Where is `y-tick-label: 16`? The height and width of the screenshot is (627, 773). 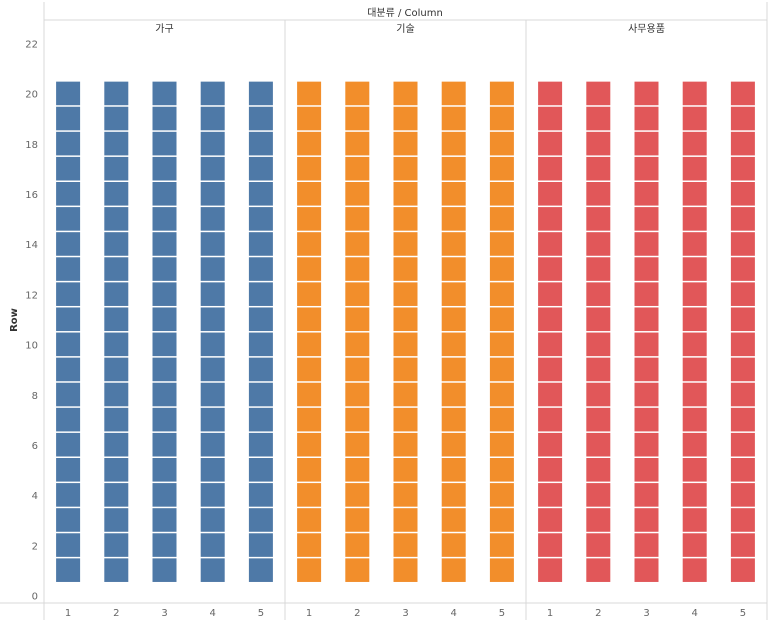 y-tick-label: 16 is located at coordinates (31, 195).